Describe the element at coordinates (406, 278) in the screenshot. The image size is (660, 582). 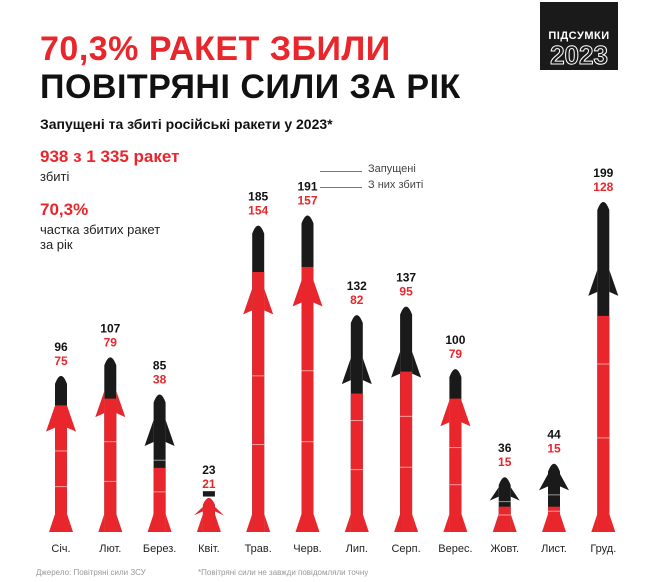
I see `launched-value-label: 137` at that location.